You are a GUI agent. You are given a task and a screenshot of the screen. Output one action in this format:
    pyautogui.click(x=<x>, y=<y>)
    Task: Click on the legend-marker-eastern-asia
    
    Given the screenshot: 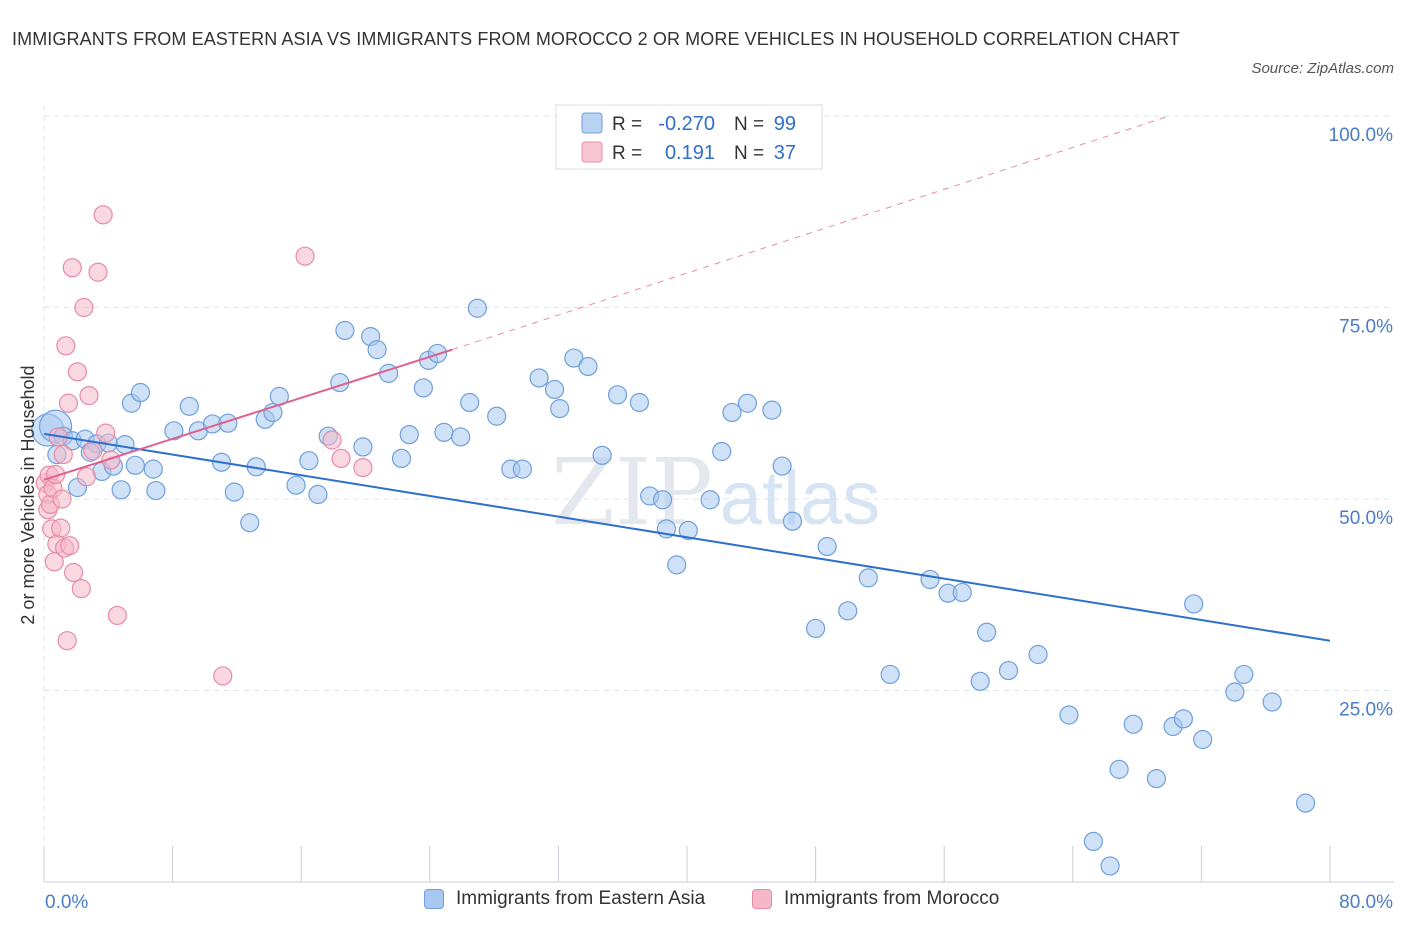 What is the action you would take?
    pyautogui.click(x=434, y=899)
    